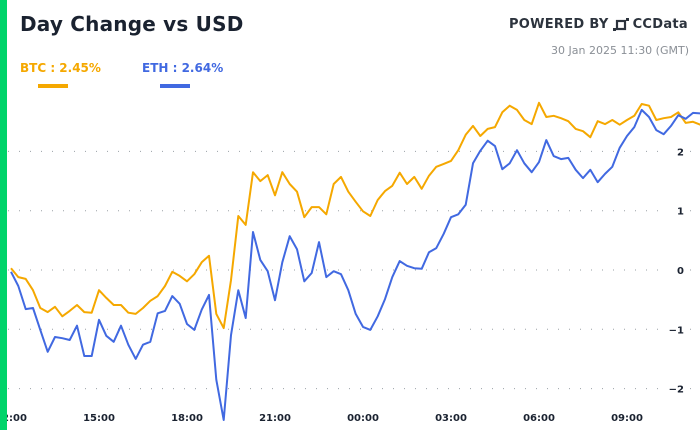 The height and width of the screenshot is (430, 700). What do you see at coordinates (680, 152) in the screenshot?
I see `y-tick-label: 2` at bounding box center [680, 152].